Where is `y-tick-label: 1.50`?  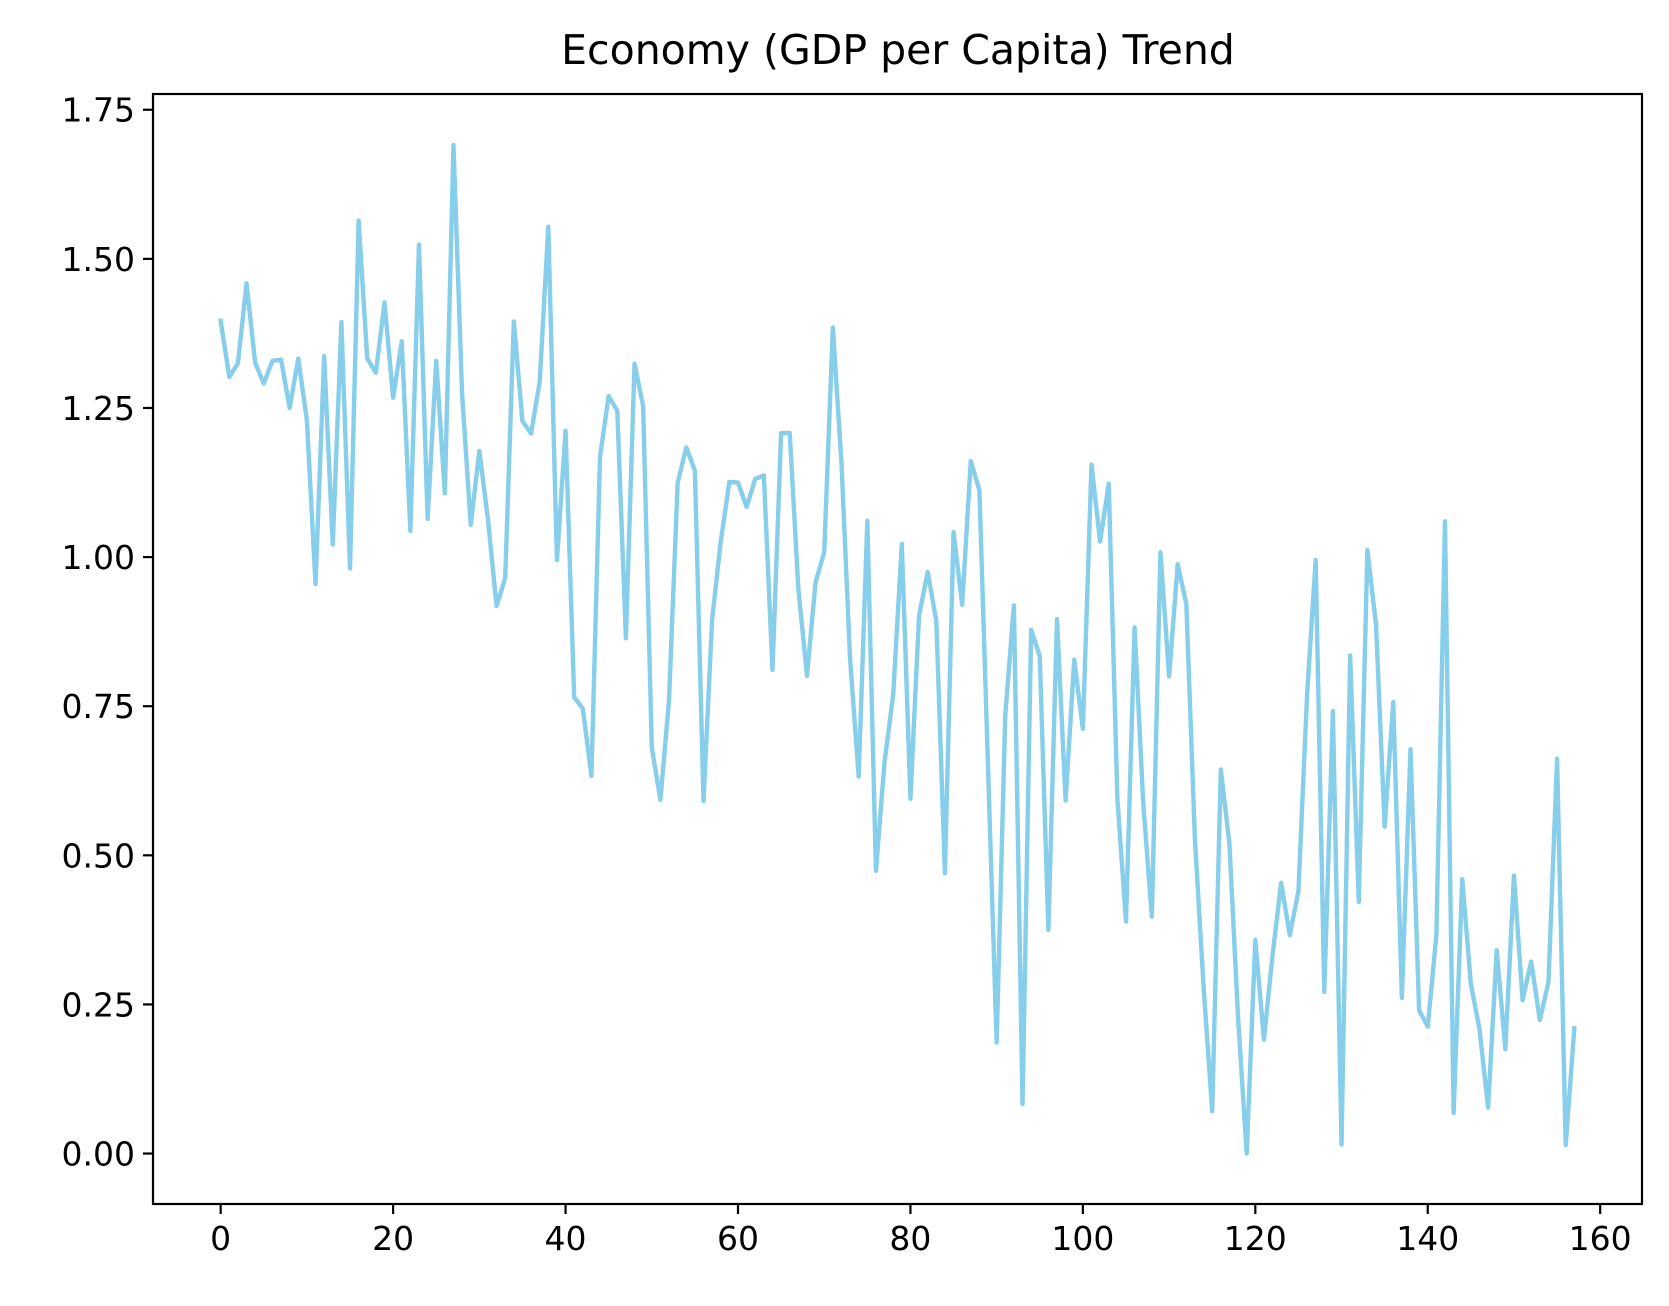
y-tick-label: 1.50 is located at coordinates (98, 259).